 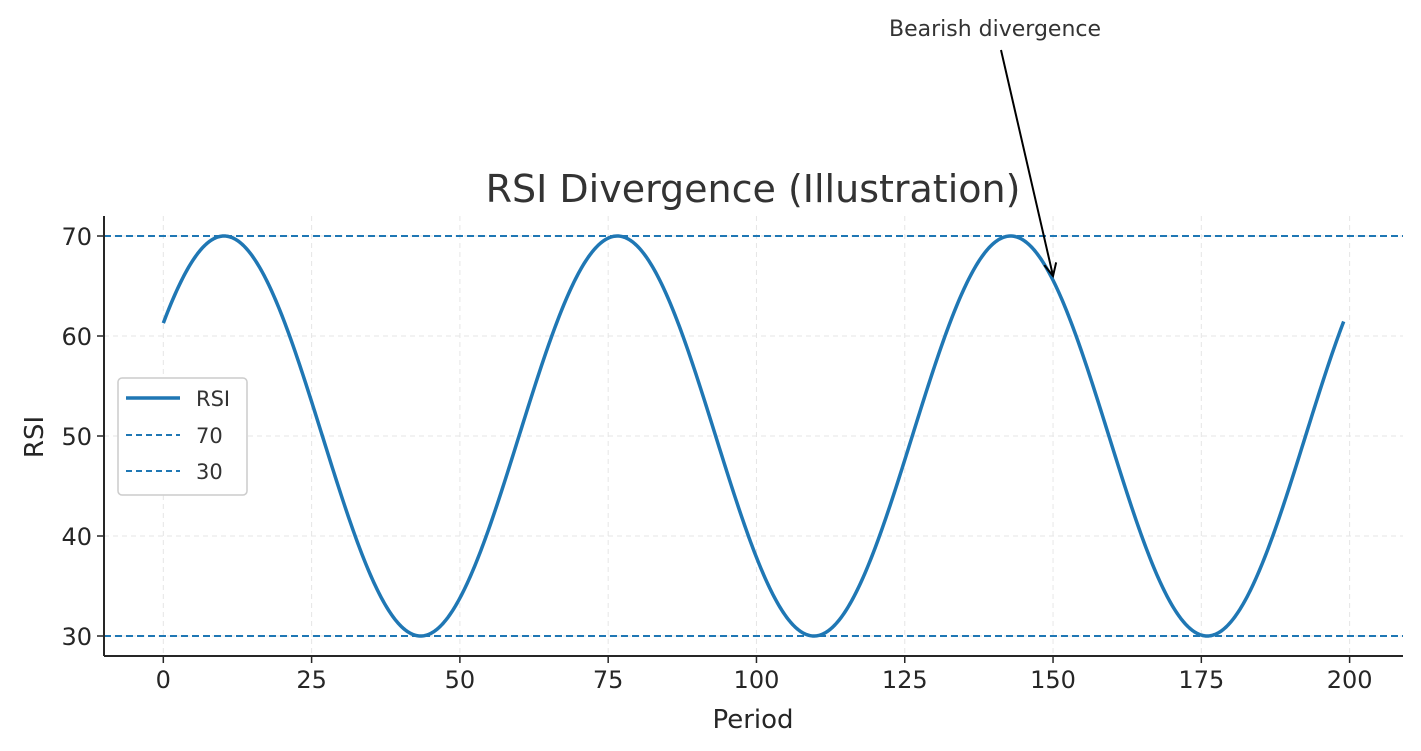 I want to click on y-axis-label: RSI, so click(x=35, y=437).